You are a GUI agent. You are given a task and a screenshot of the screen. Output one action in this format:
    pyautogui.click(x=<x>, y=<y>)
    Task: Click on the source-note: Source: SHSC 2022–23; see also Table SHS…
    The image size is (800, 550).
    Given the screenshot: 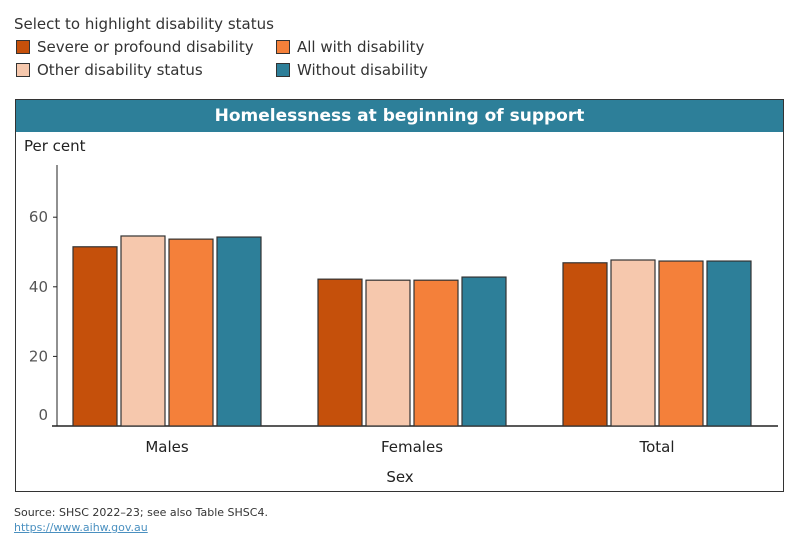 What is the action you would take?
    pyautogui.click(x=141, y=512)
    